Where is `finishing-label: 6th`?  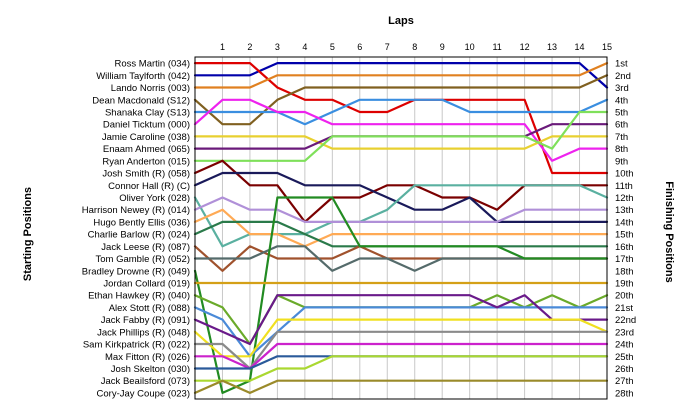
finishing-label: 6th is located at coordinates (621, 125).